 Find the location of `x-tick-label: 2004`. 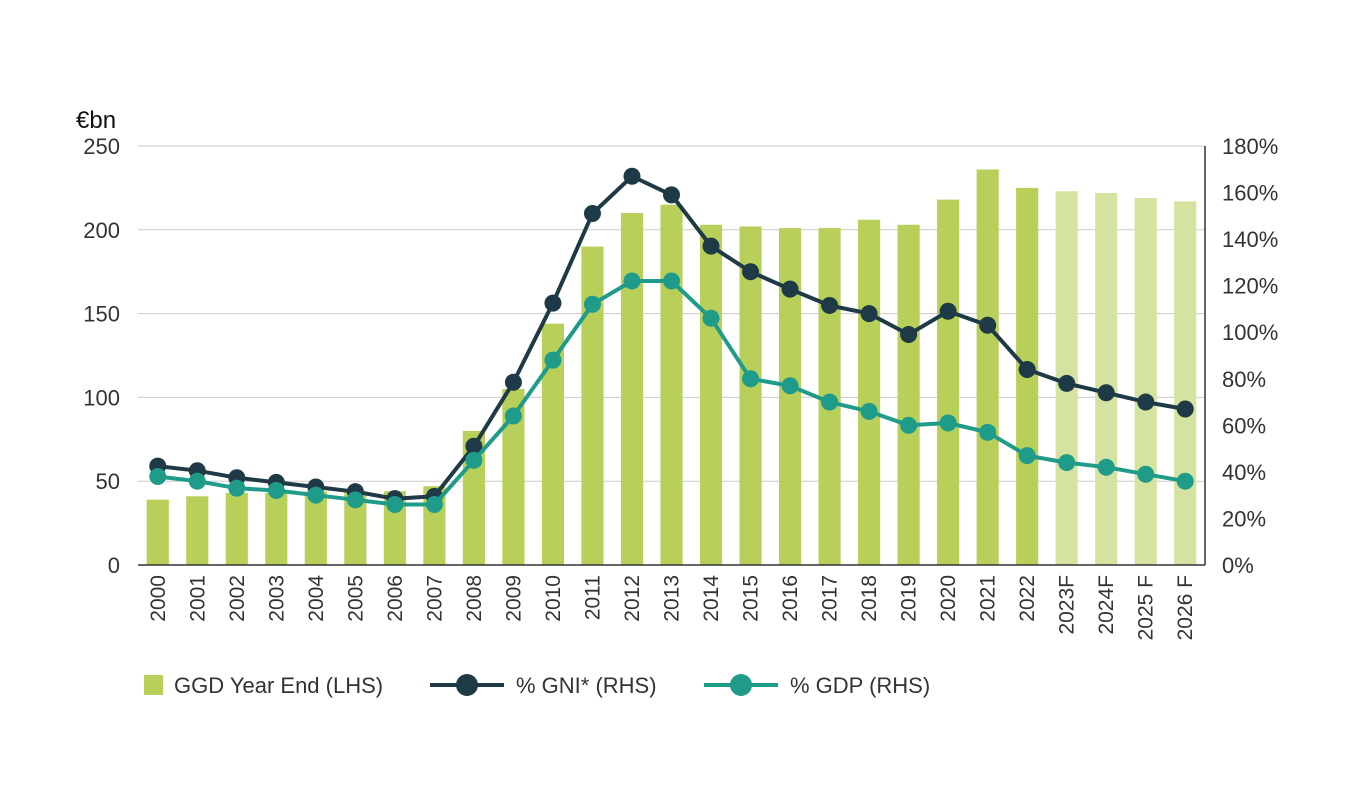

x-tick-label: 2004 is located at coordinates (316, 598).